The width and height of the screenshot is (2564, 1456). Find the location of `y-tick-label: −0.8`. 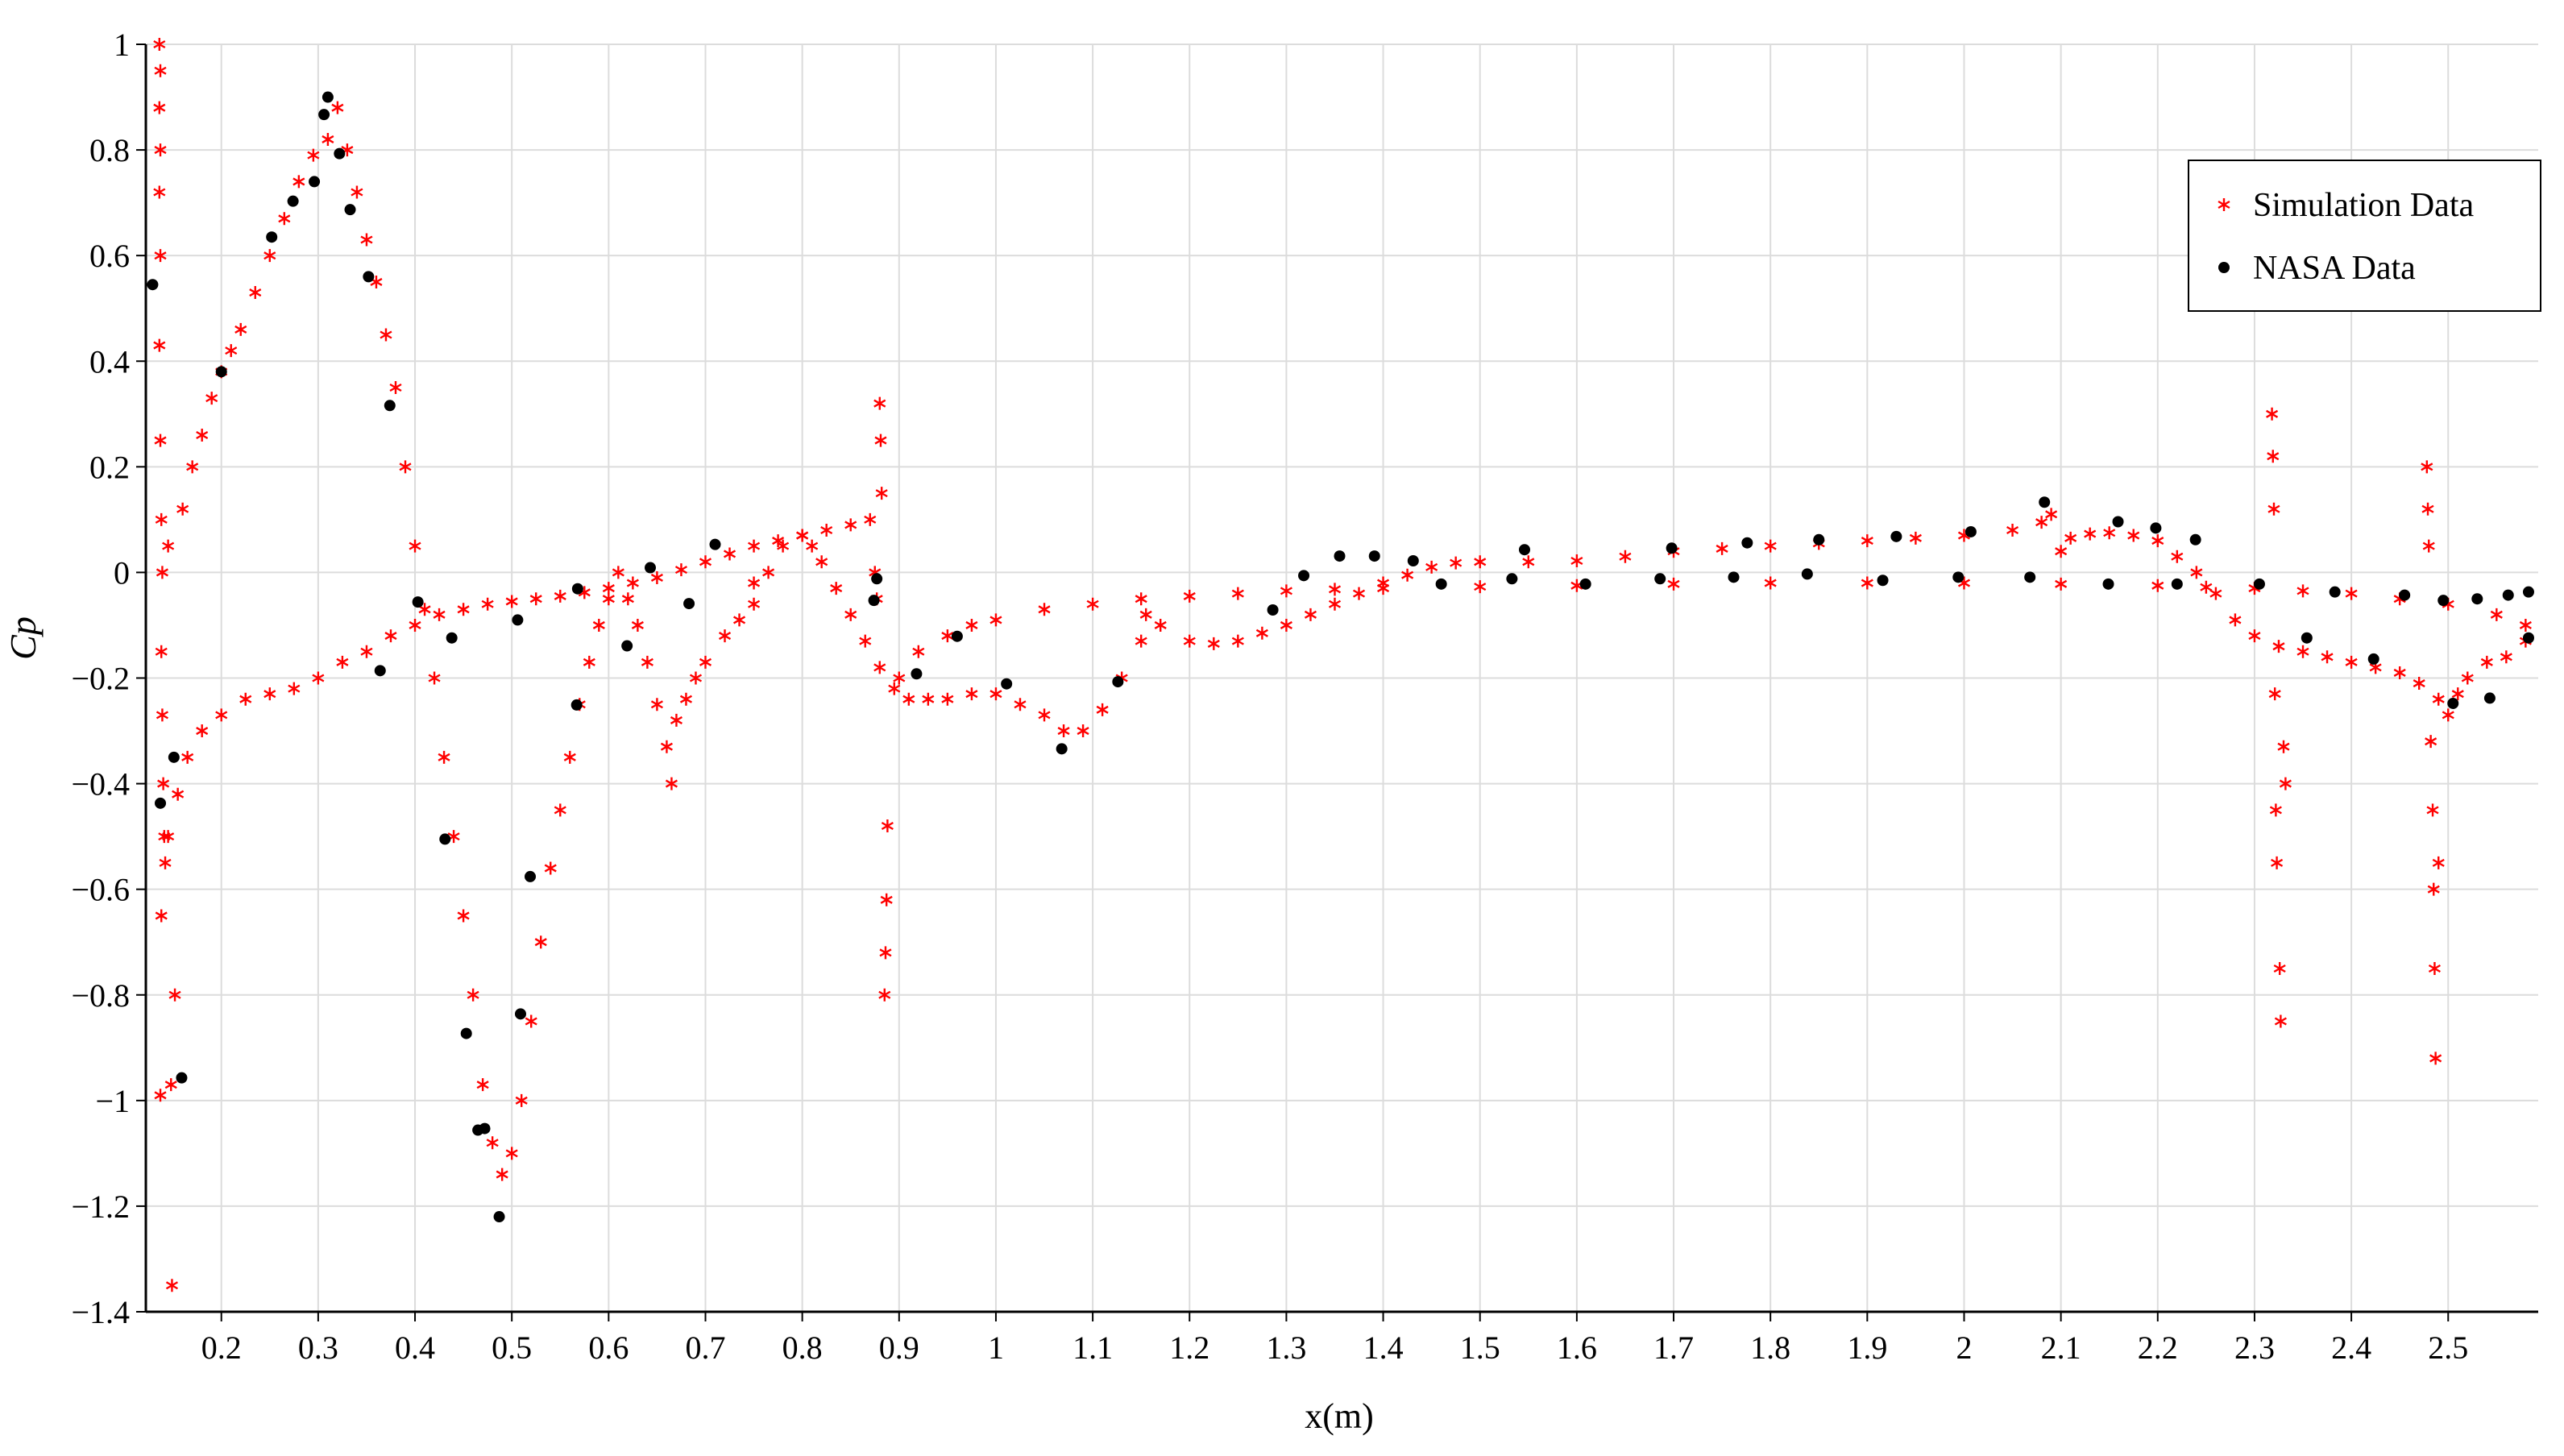

y-tick-label: −0.8 is located at coordinates (100, 995).